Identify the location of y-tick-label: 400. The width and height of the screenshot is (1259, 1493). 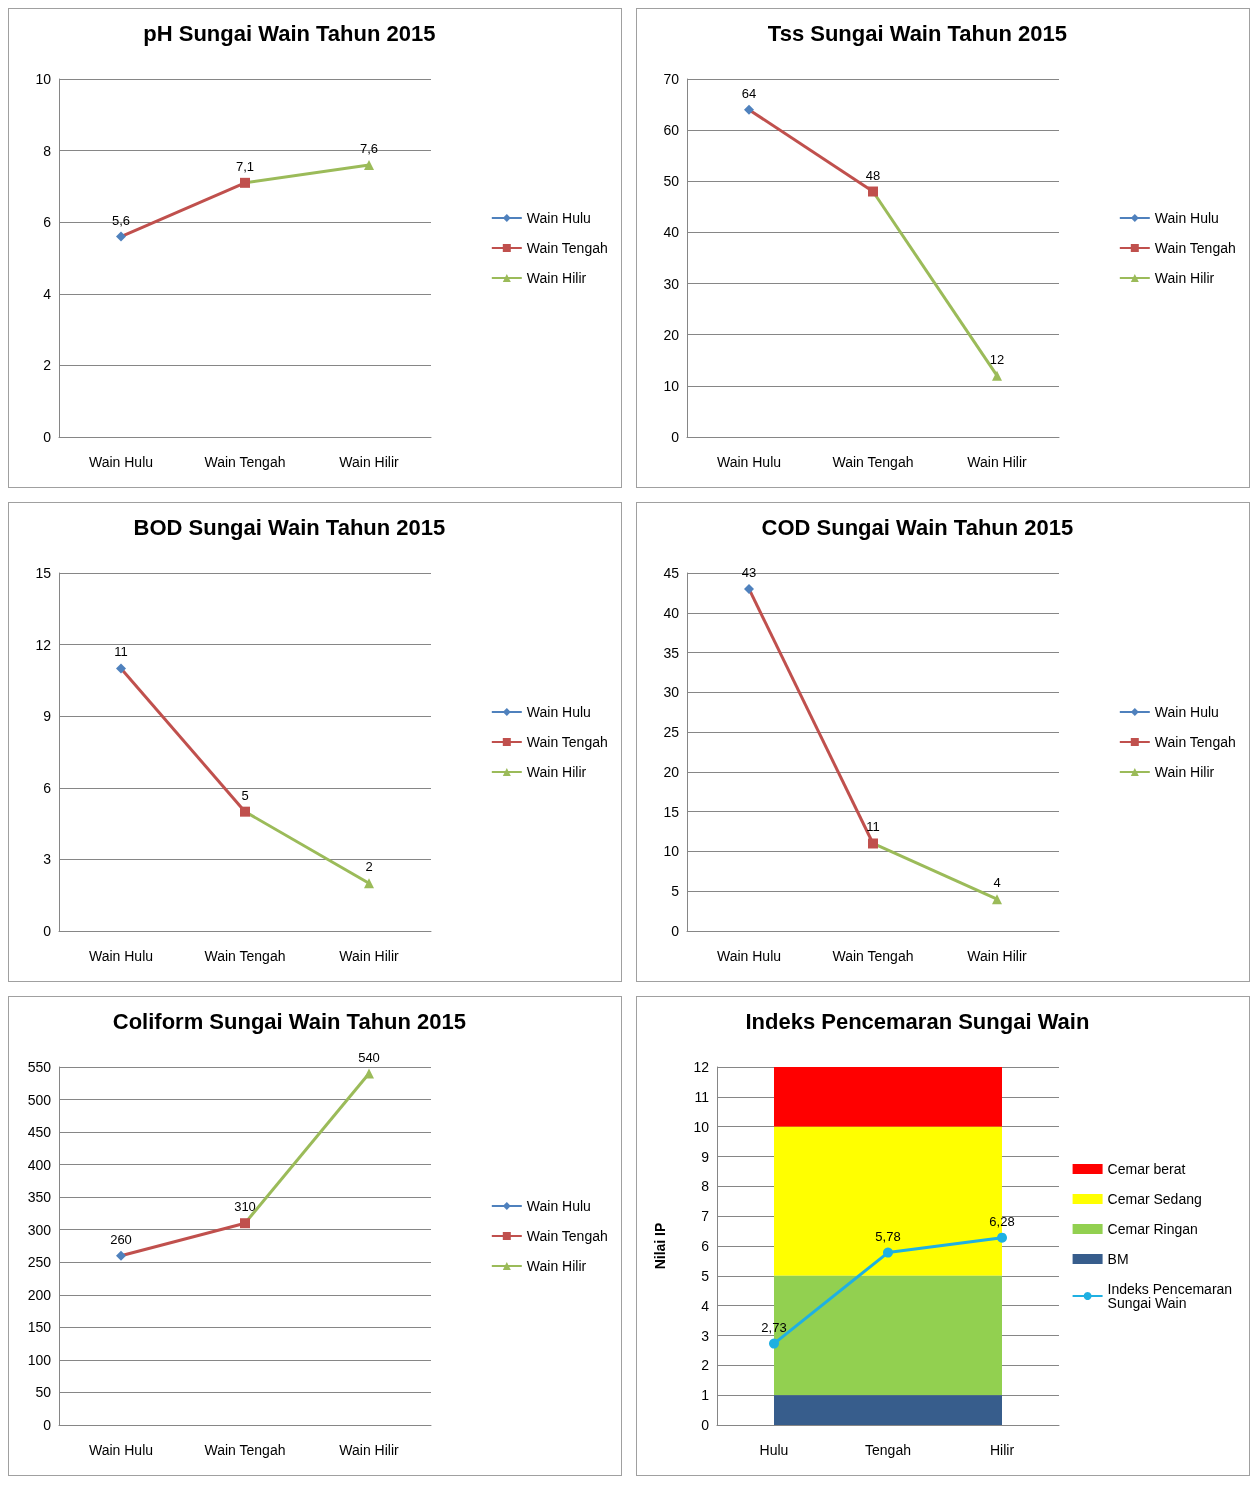
(39, 1164).